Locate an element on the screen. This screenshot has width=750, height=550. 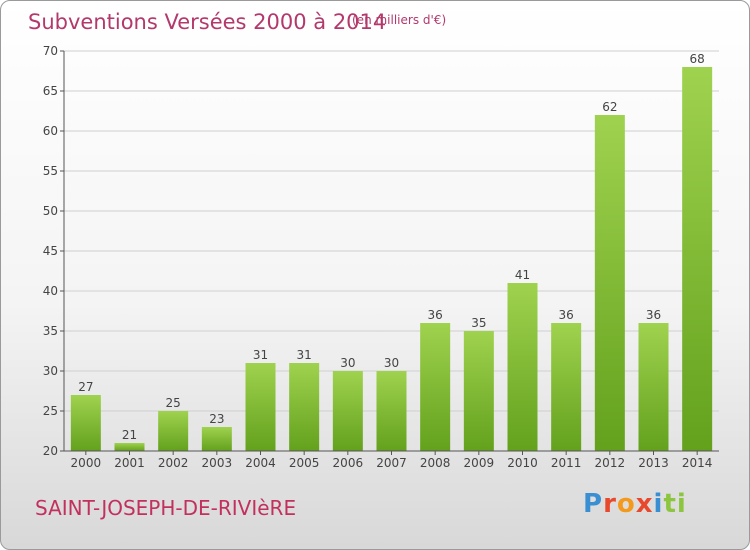
x-tick-label: 2003 is located at coordinates (217, 463).